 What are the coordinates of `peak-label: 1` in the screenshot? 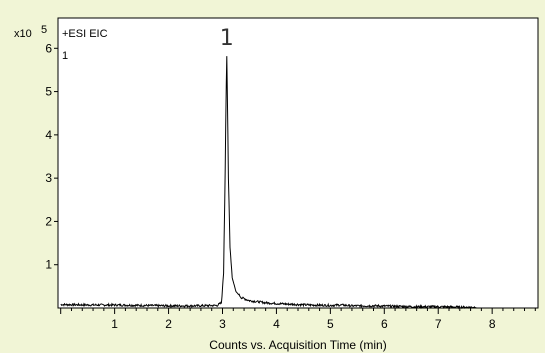 It's located at (227, 38).